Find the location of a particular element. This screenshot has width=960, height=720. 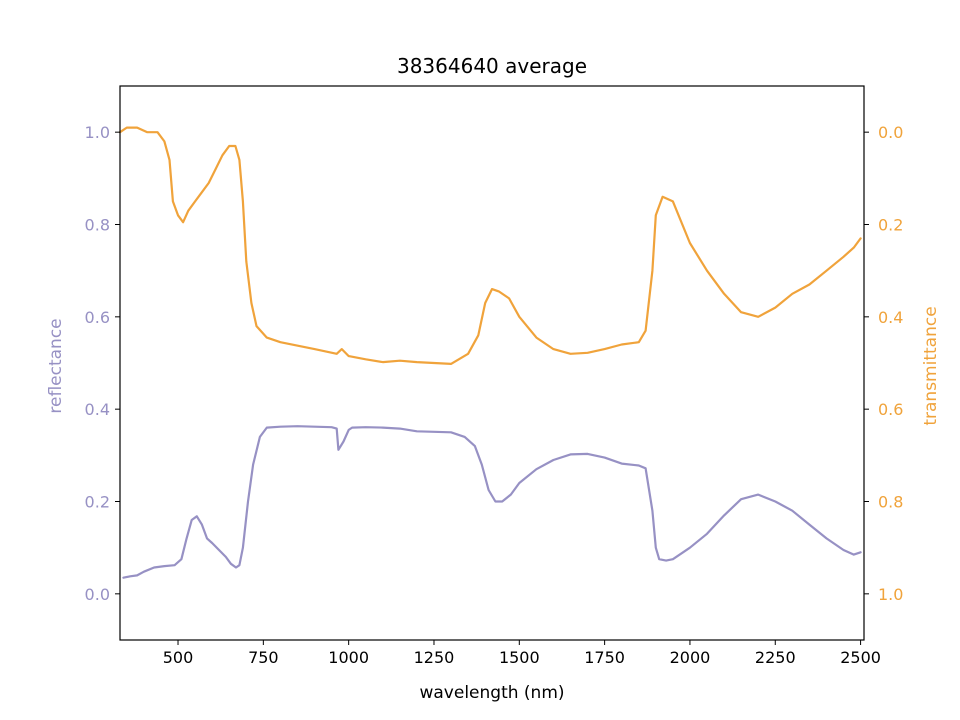

y-left-tick-label: 0.0 is located at coordinates (97, 594).